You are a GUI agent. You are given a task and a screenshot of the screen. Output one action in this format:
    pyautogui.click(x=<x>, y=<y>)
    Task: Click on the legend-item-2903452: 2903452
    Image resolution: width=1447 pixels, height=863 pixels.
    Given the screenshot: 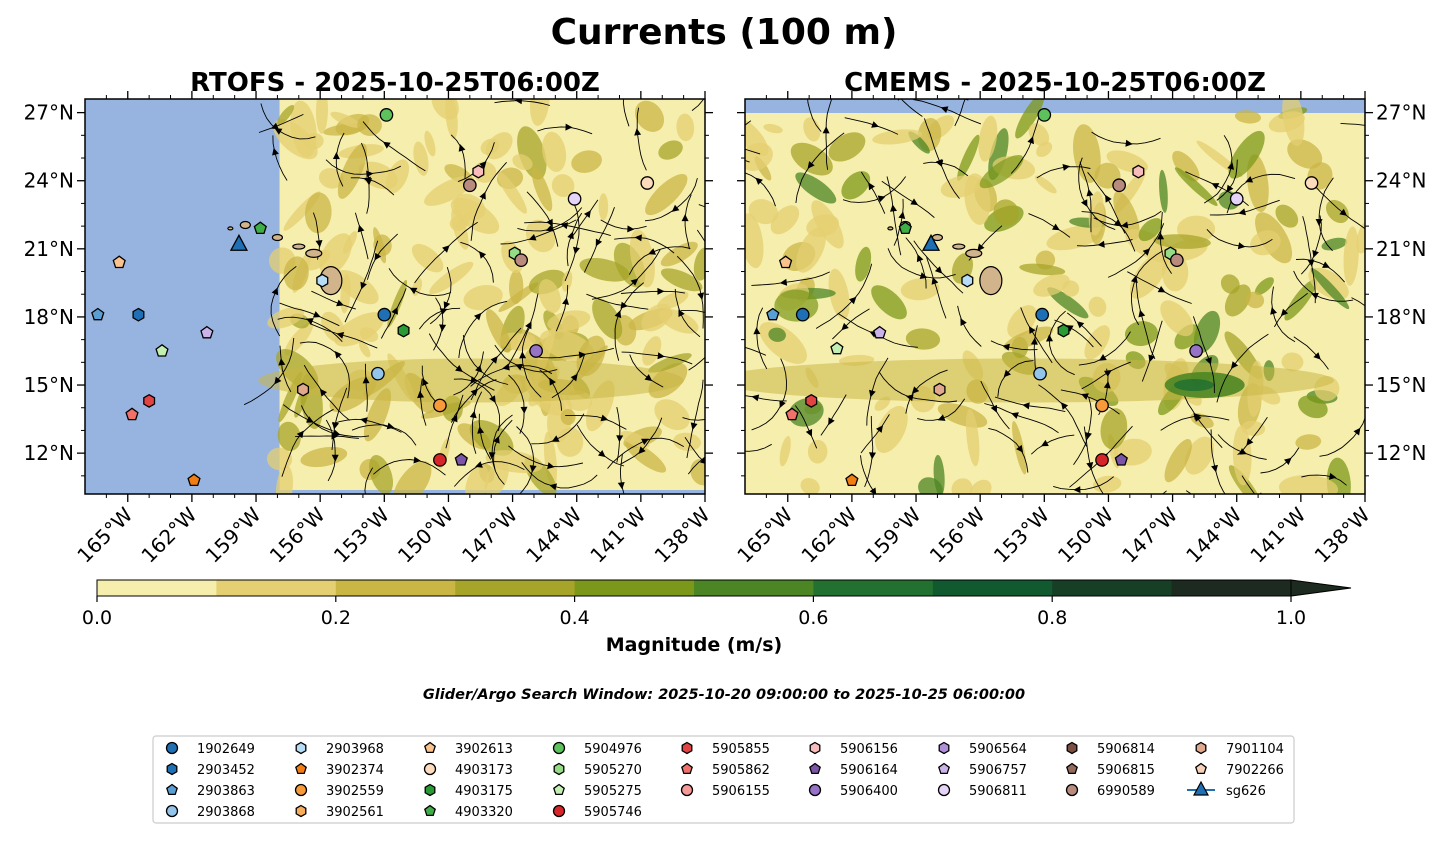 What is the action you would take?
    pyautogui.click(x=210, y=770)
    